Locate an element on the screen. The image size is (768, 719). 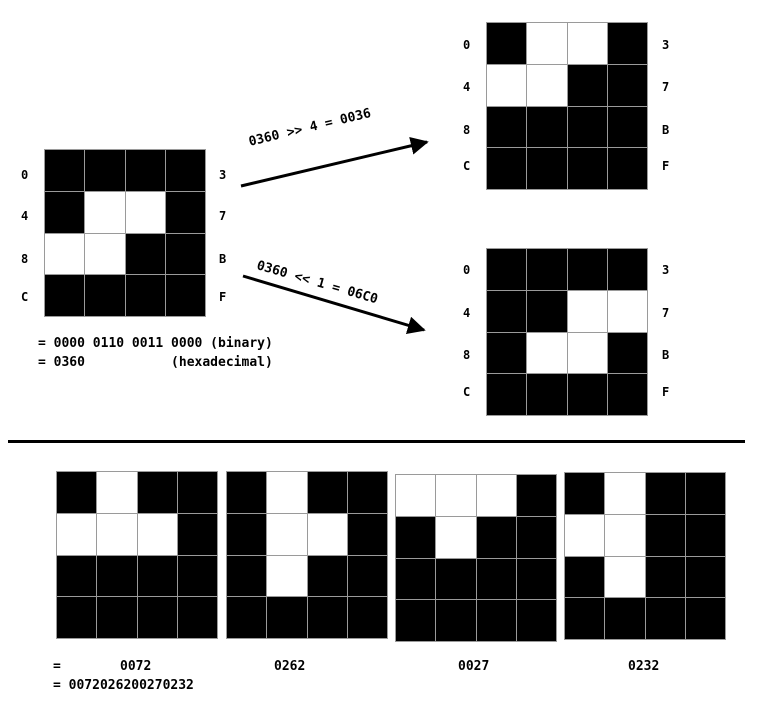
shift-right-row-end-label-3: 3 is located at coordinates (666, 45).